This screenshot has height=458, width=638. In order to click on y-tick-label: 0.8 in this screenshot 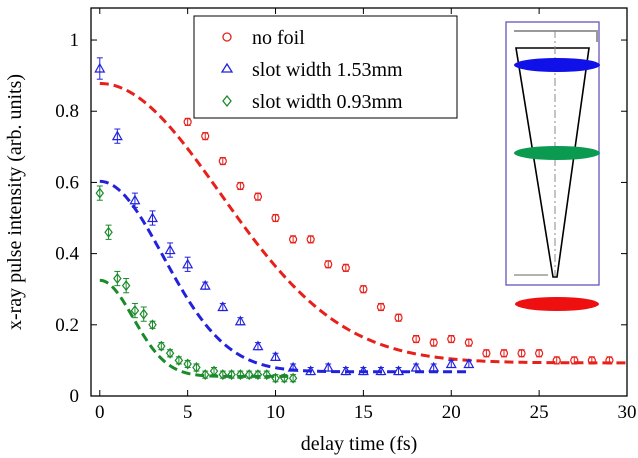, I will do `click(67, 111)`.